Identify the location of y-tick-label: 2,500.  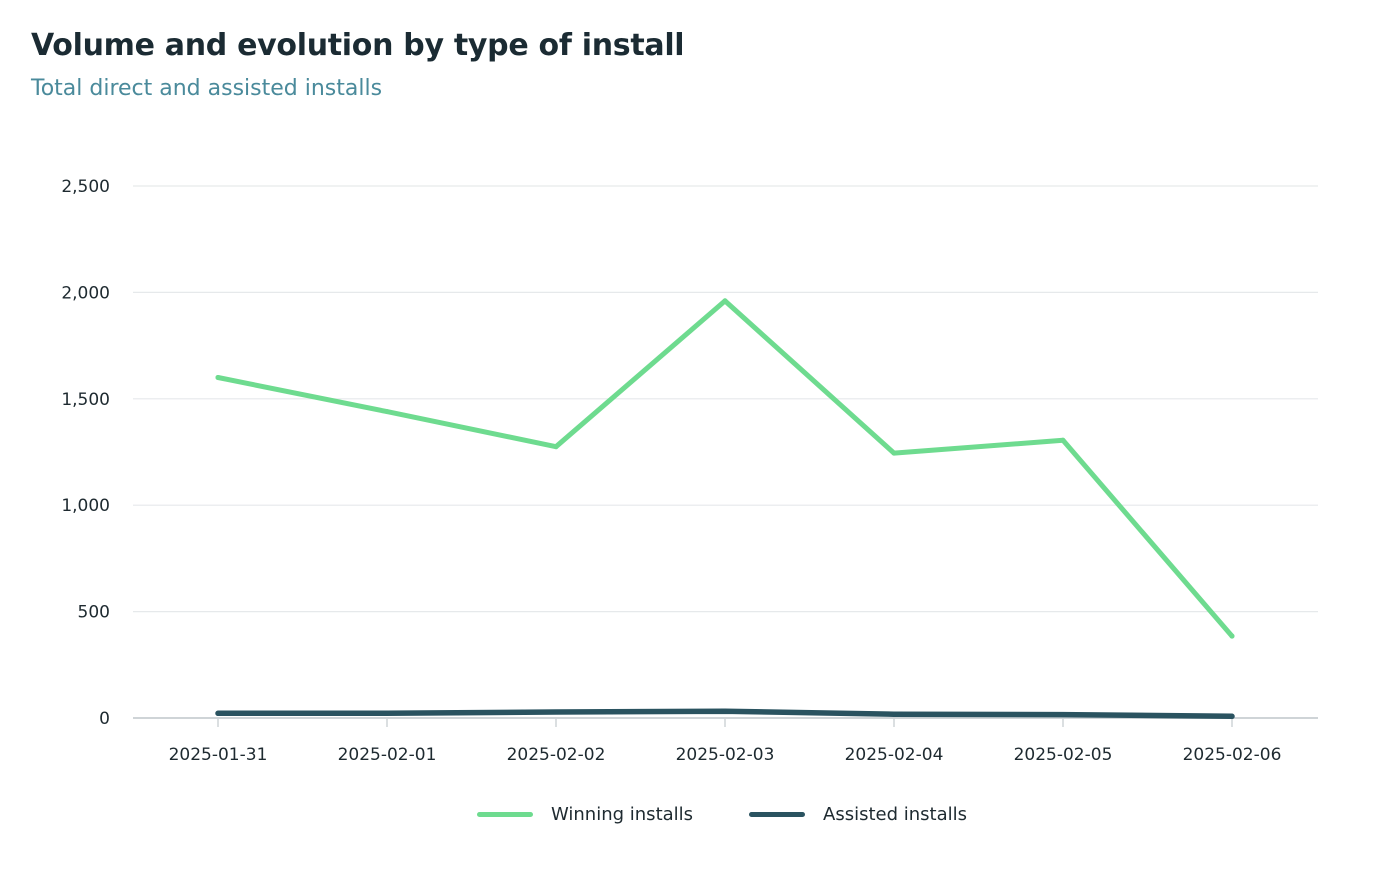
(85, 187).